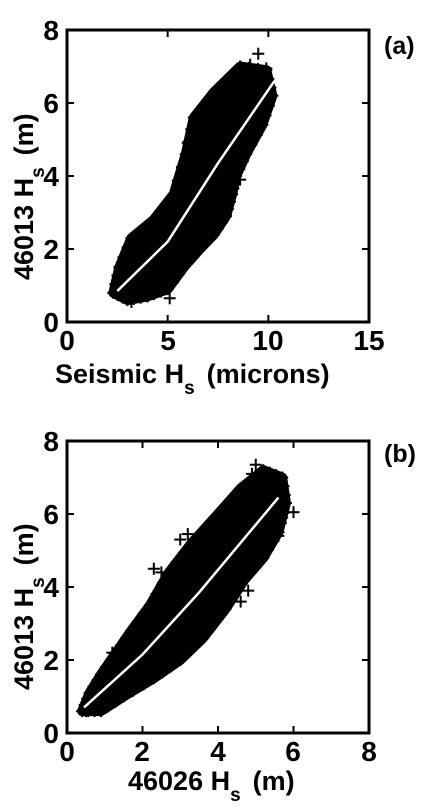  What do you see at coordinates (274, 781) in the screenshot?
I see `panel-b-xlabel-unit: (m)` at bounding box center [274, 781].